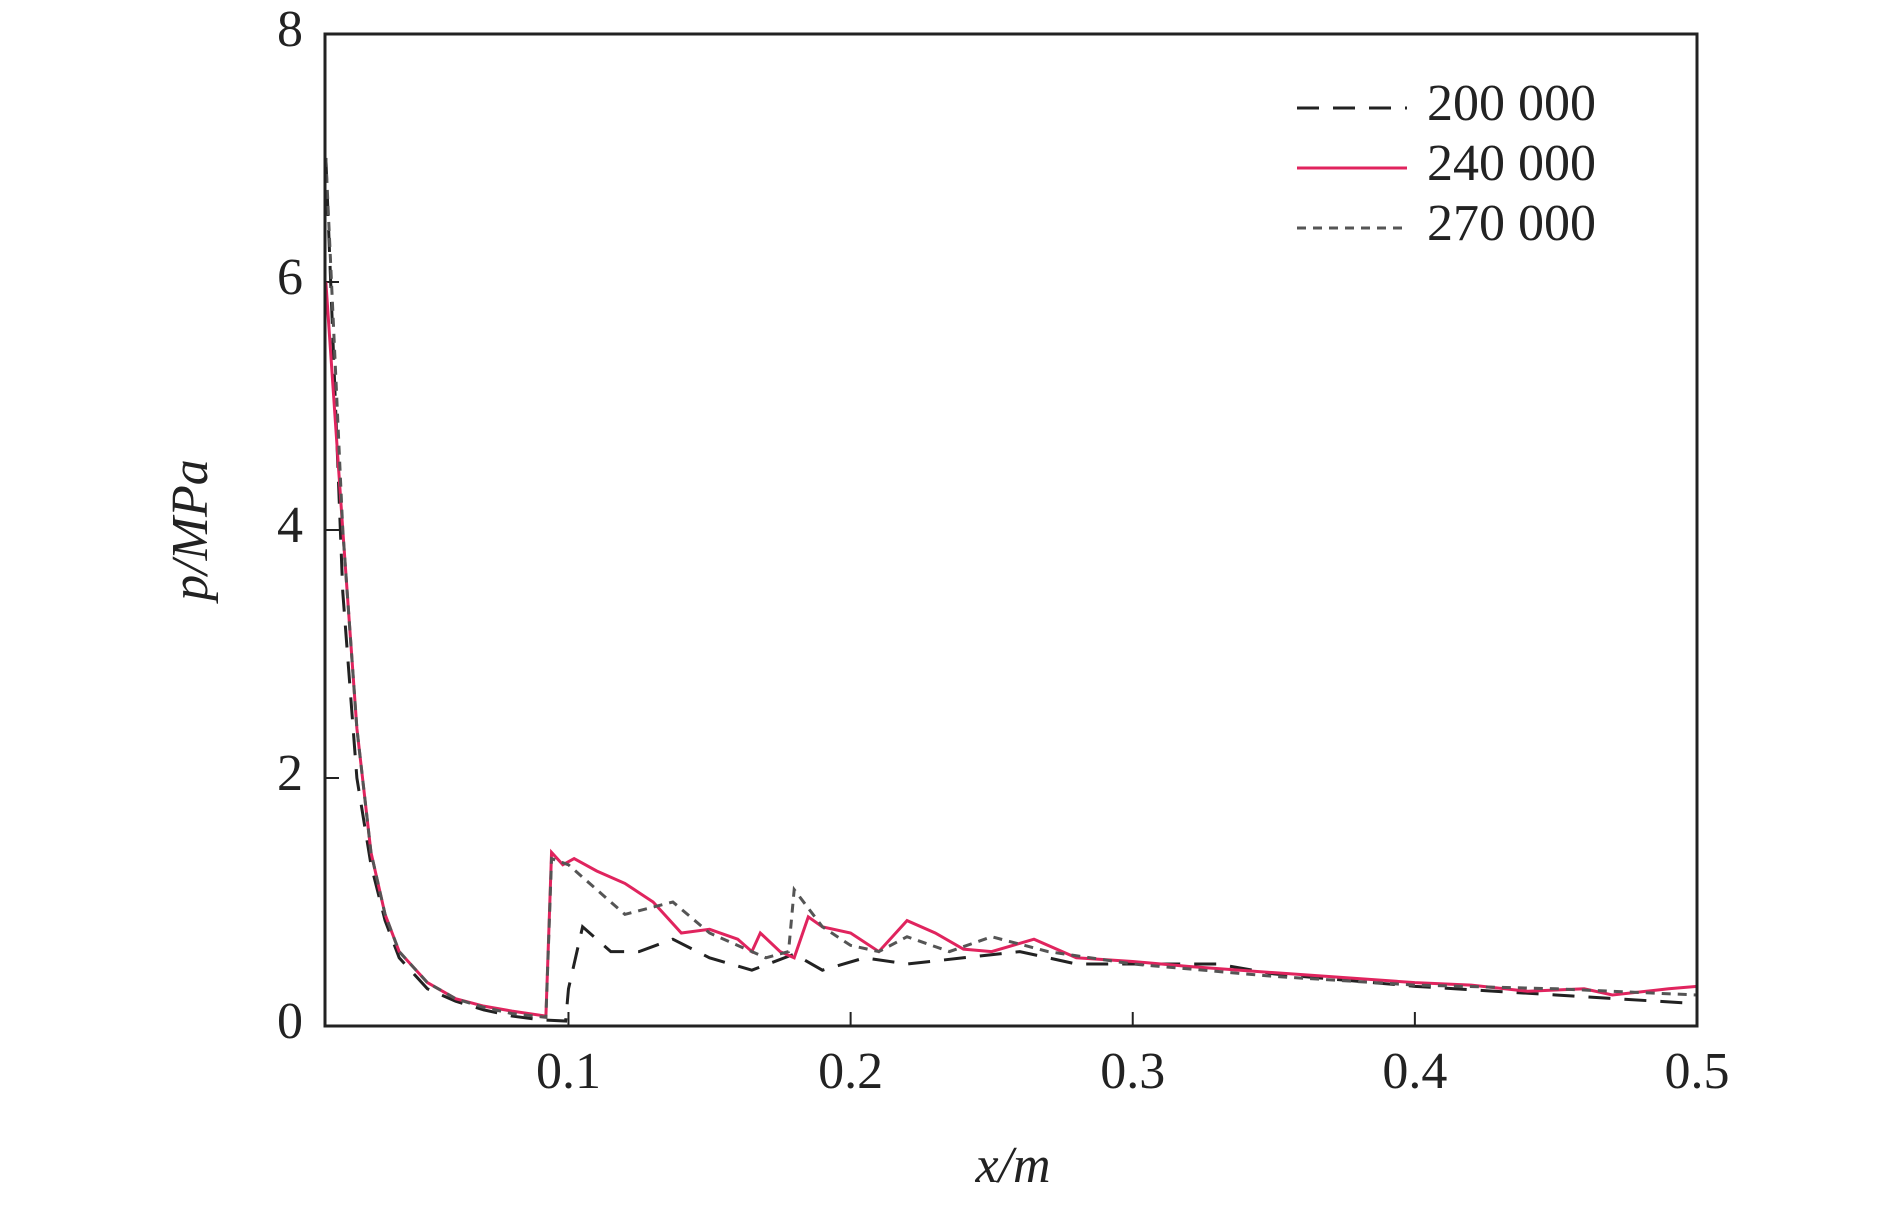  Describe the element at coordinates (850, 1071) in the screenshot. I see `x-tick-label: 0.2` at that location.